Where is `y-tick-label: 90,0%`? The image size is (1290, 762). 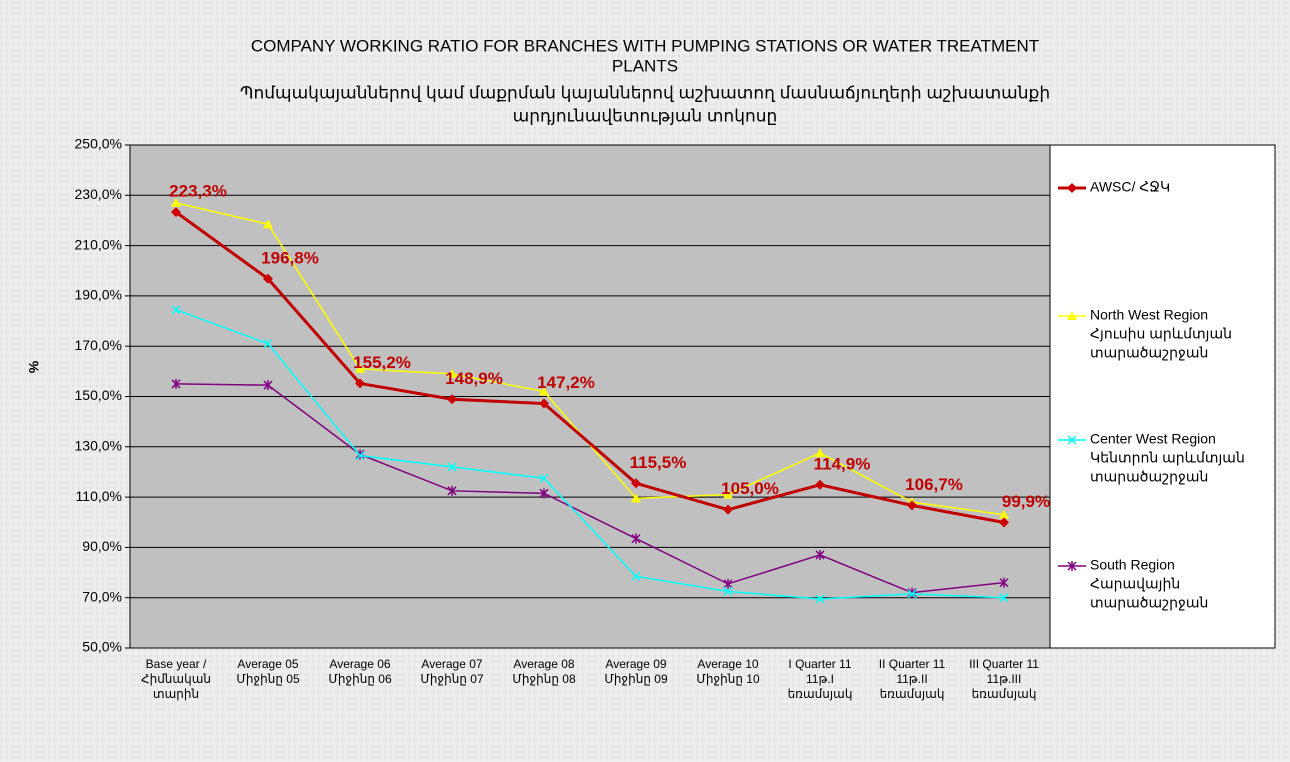 y-tick-label: 90,0% is located at coordinates (102, 546).